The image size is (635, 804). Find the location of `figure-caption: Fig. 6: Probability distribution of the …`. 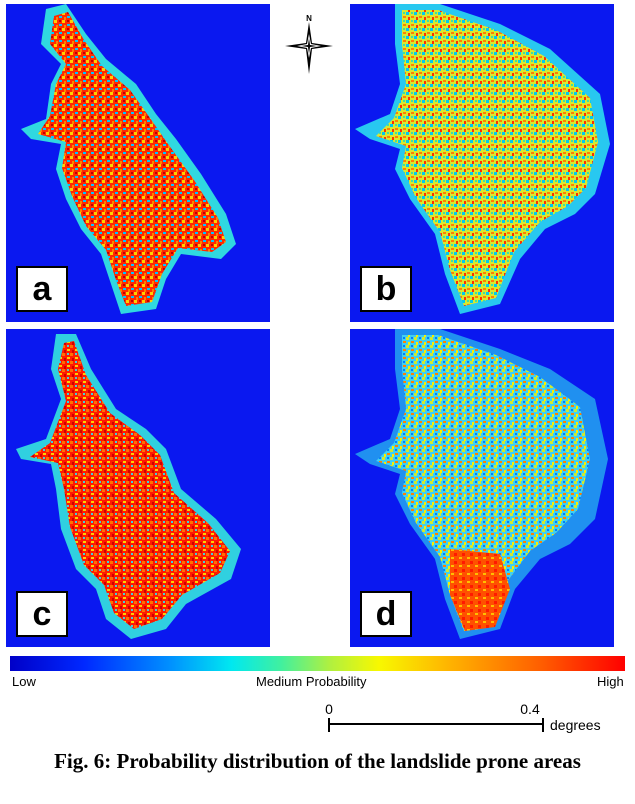

figure-caption: Fig. 6: Probability distribution of the … is located at coordinates (317, 761).